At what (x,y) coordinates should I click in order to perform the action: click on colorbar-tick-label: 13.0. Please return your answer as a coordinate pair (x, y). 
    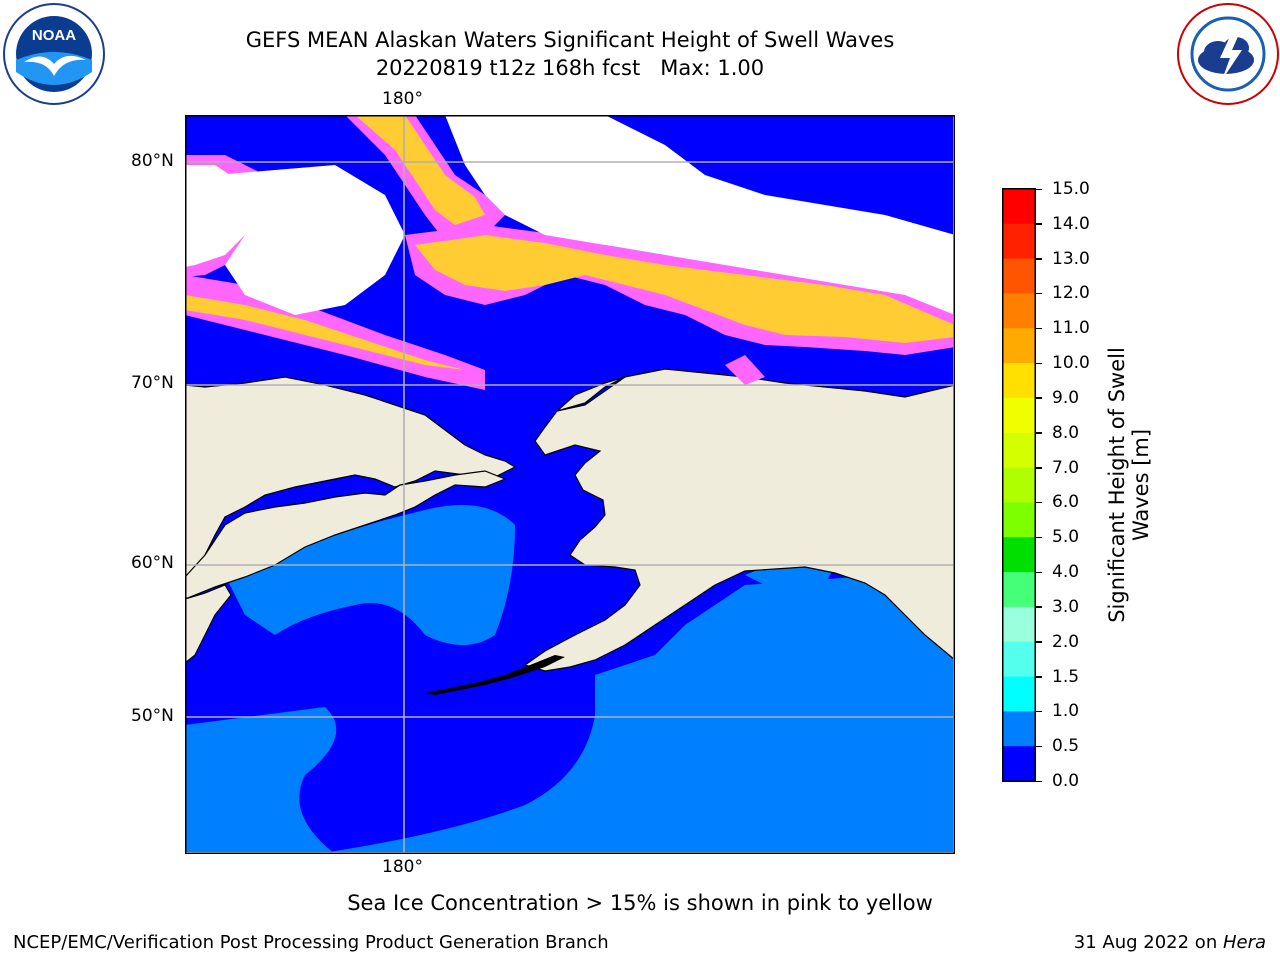
    Looking at the image, I should click on (1071, 258).